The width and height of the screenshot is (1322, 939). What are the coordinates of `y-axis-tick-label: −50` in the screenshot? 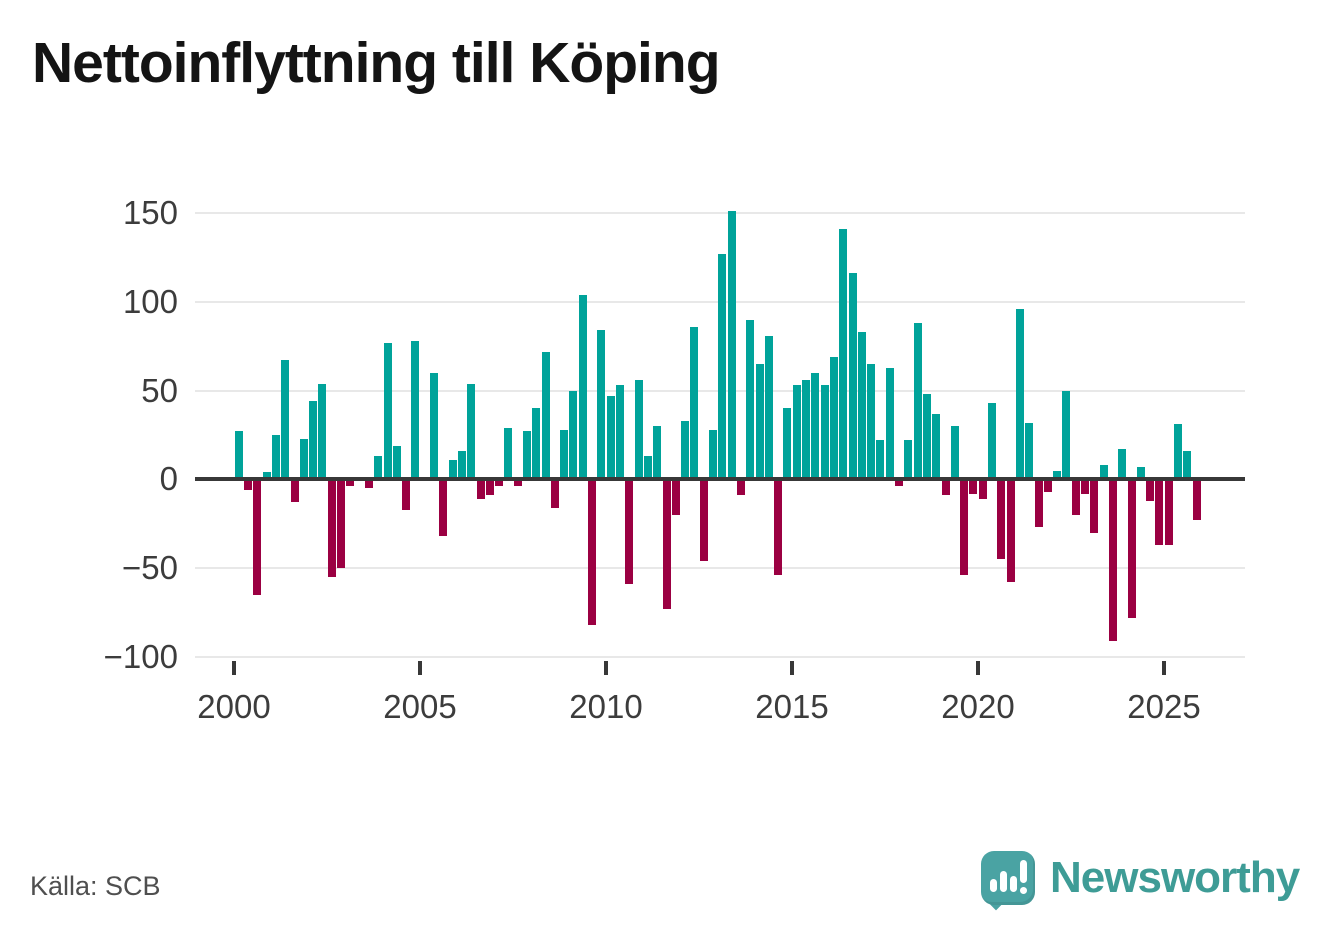 It's located at (150, 568).